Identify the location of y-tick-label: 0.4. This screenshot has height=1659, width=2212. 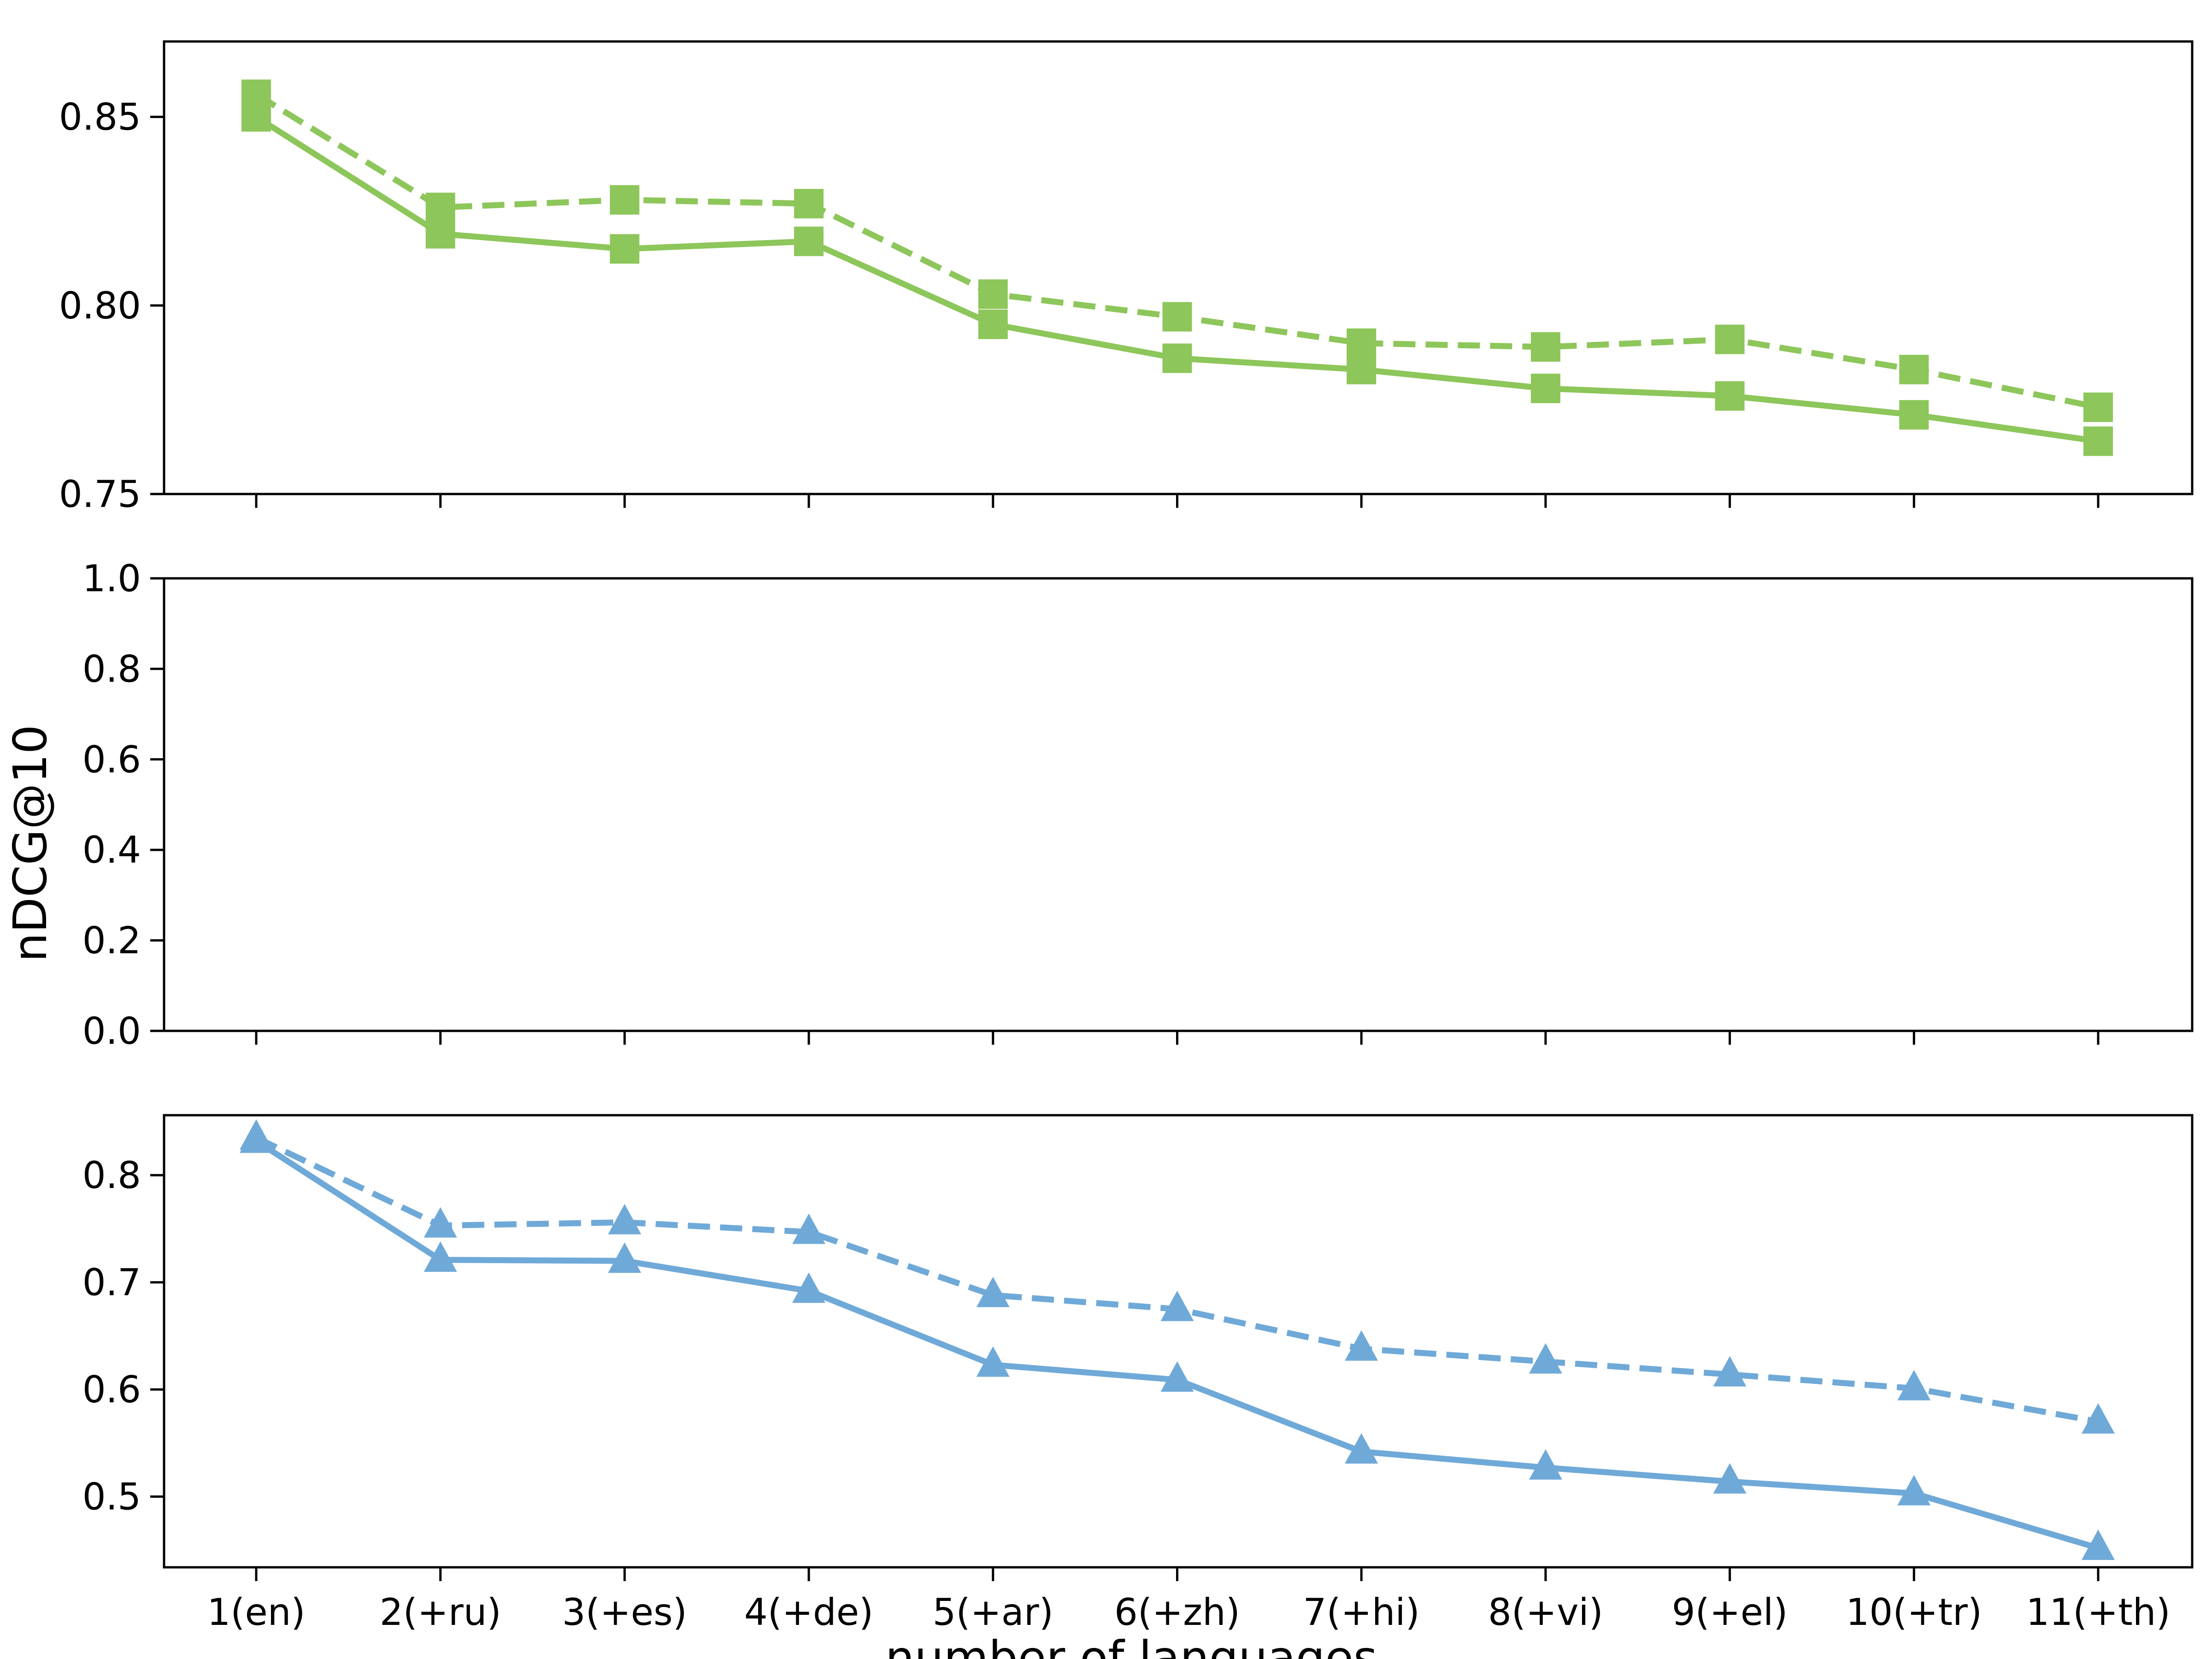
(111, 850).